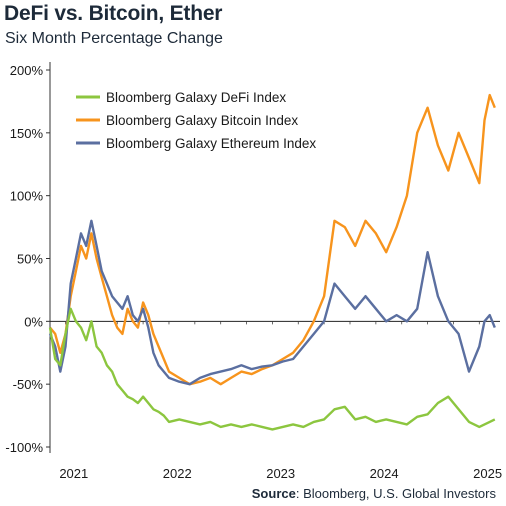 Image resolution: width=506 pixels, height=506 pixels. What do you see at coordinates (211, 143) in the screenshot?
I see `legend-label: Bloomberg Galaxy Ethereum Index` at bounding box center [211, 143].